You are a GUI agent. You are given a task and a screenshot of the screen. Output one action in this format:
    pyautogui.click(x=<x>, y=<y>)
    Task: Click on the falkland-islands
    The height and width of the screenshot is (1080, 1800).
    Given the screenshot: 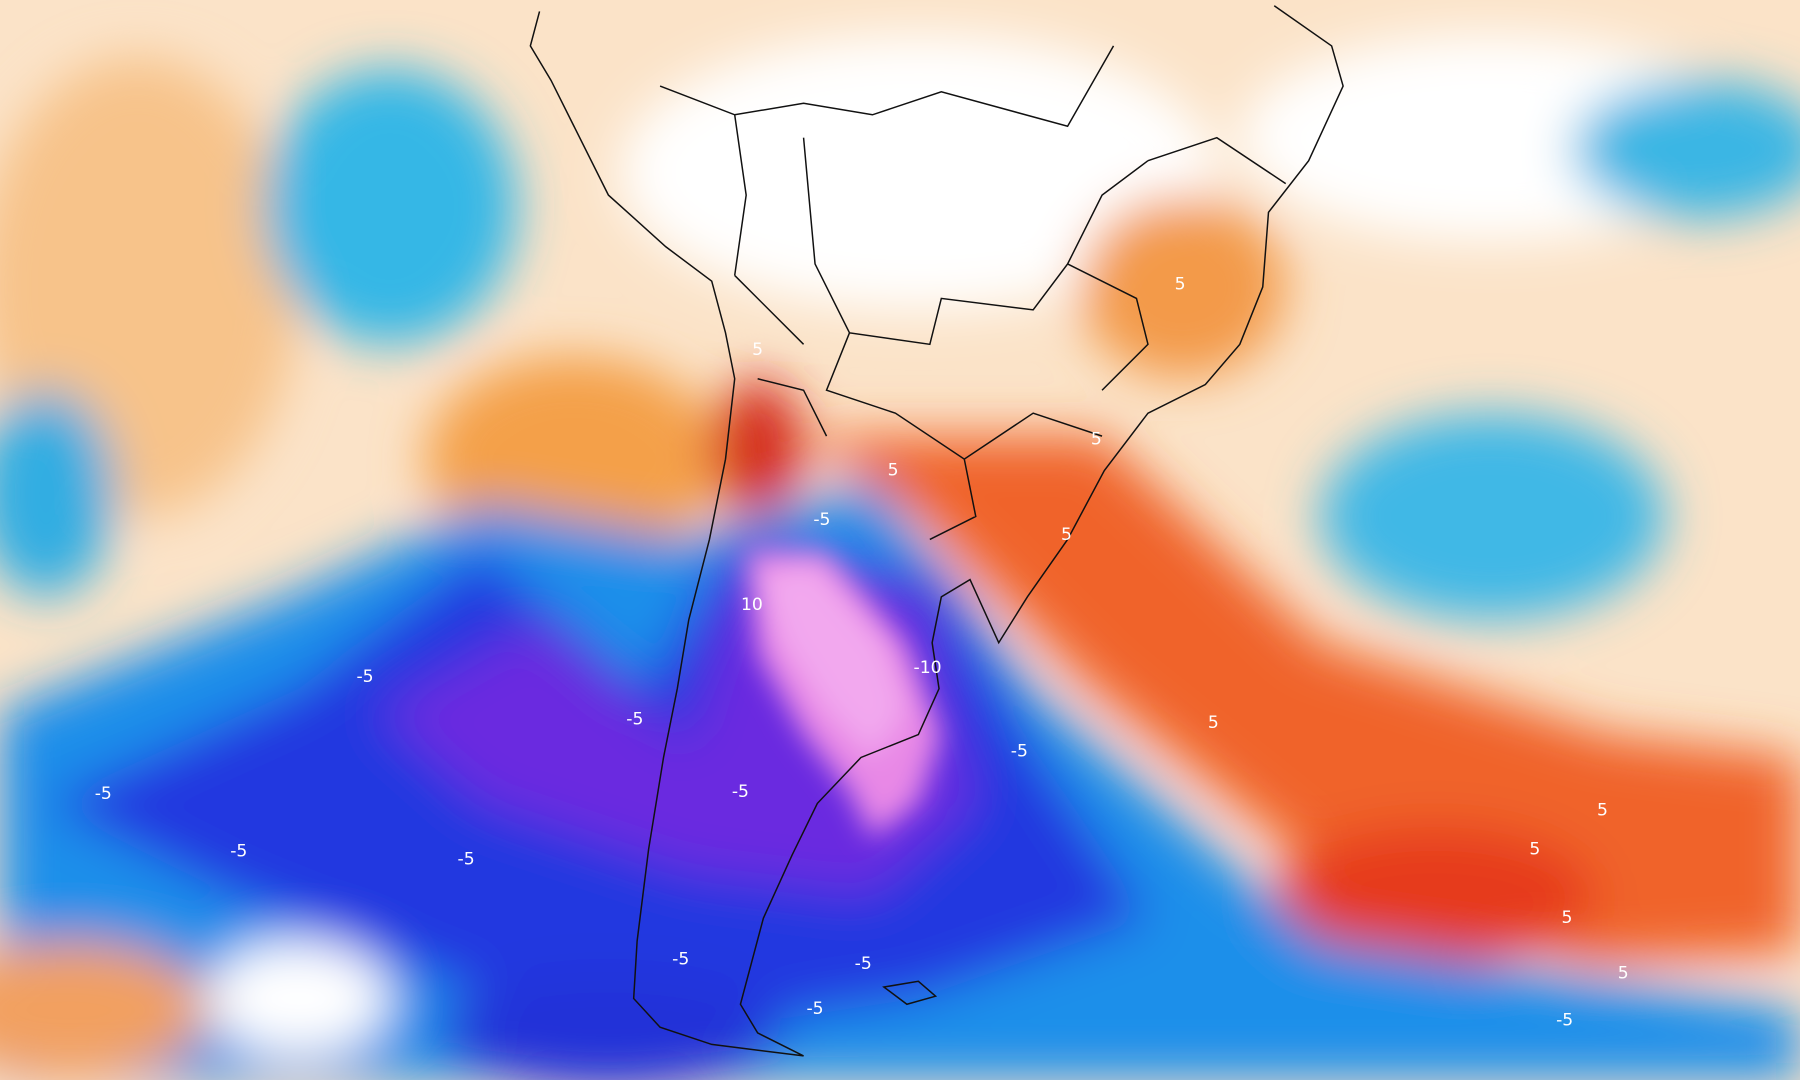 What is the action you would take?
    pyautogui.click(x=910, y=993)
    